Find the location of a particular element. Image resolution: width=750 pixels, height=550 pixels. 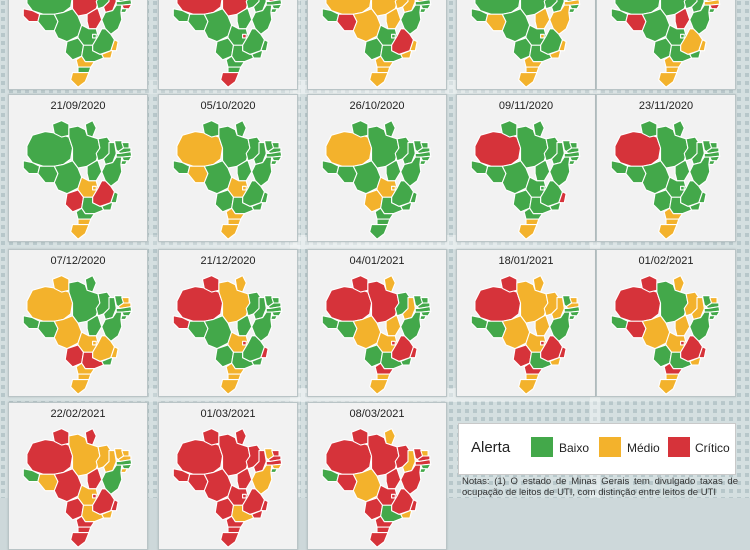

map-panel: 09/11/2020 is located at coordinates (526, 168).